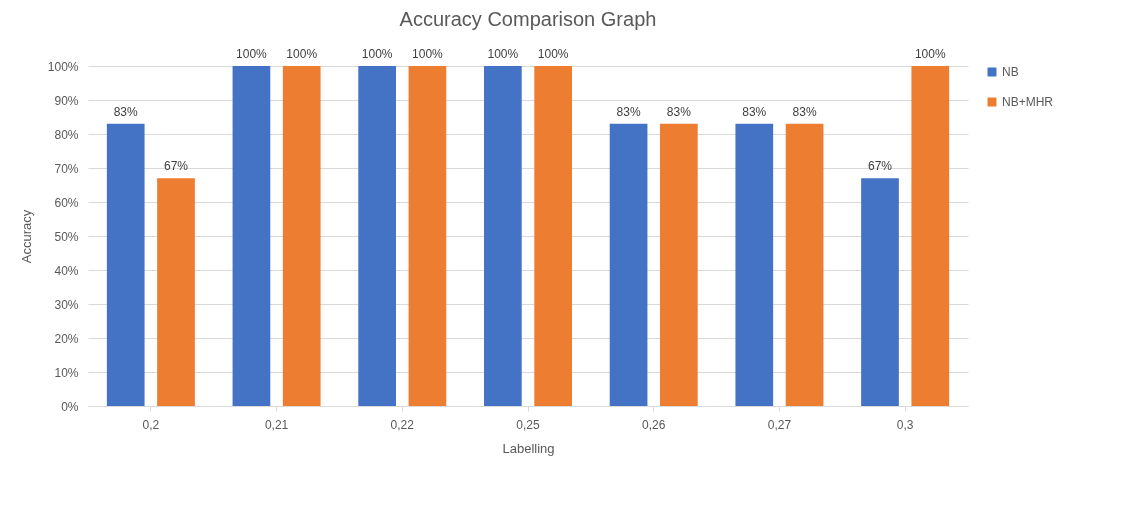 This screenshot has width=1139, height=506. Describe the element at coordinates (66, 270) in the screenshot. I see `y-tick-label: 40%` at that location.